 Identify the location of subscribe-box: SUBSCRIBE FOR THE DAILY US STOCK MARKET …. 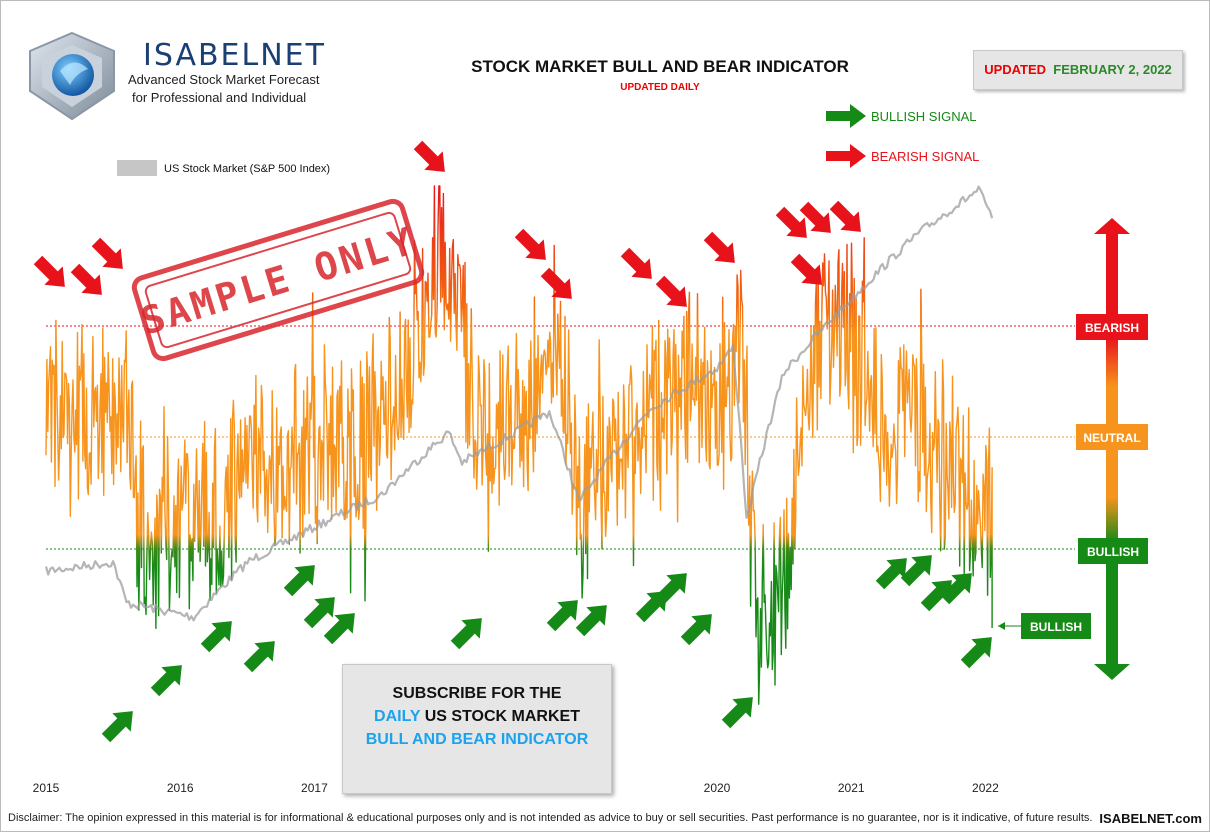
(477, 729).